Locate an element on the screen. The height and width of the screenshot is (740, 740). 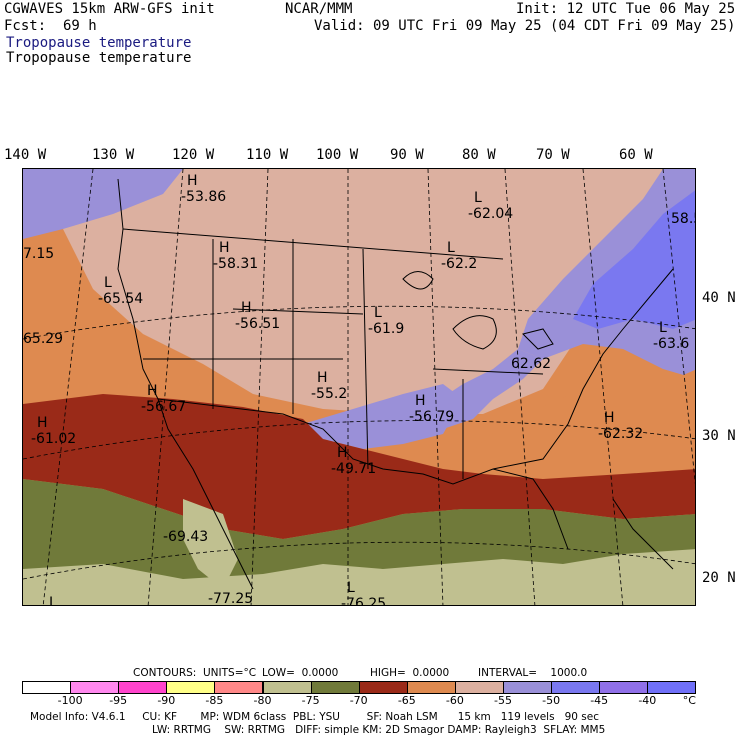
colorbar-label: -90 is located at coordinates (166, 700).